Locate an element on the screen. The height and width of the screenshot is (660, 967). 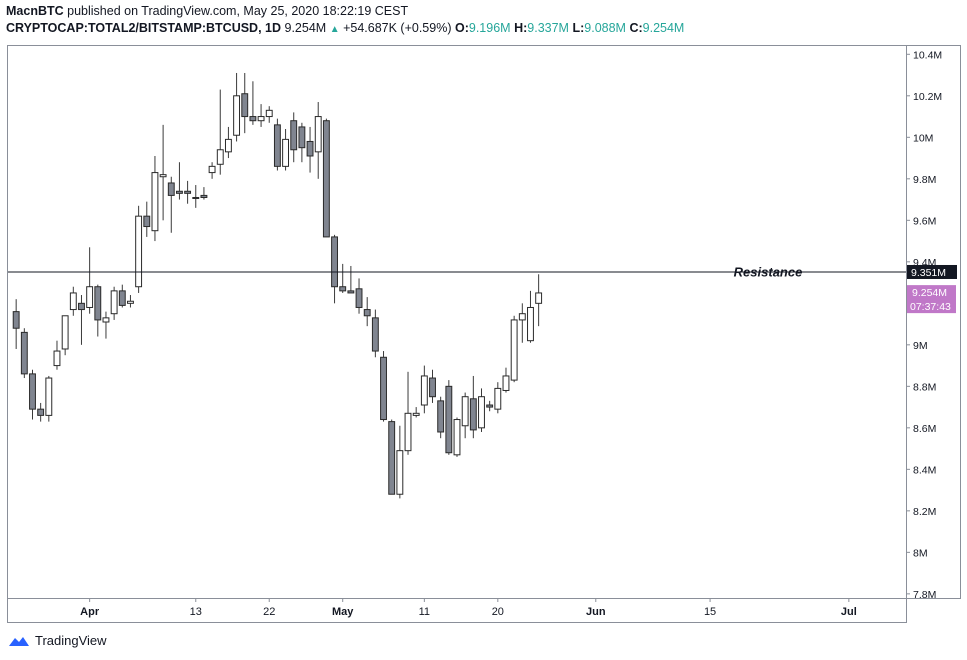
time-axis is located at coordinates (457, 610).